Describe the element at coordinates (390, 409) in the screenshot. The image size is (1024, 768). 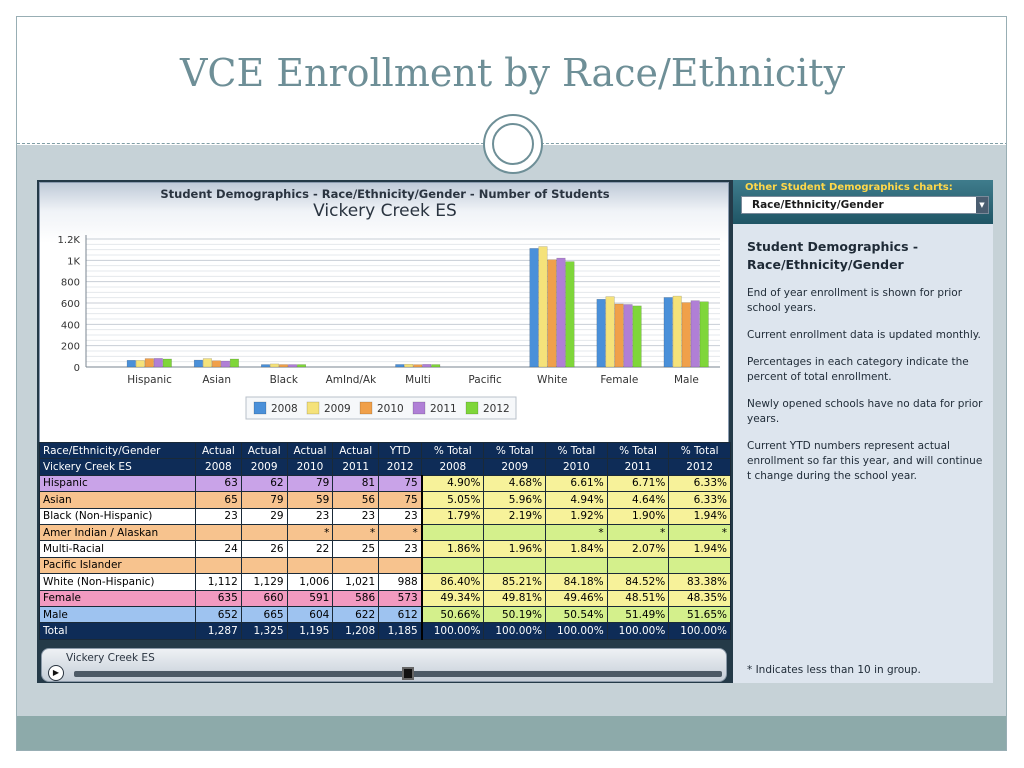
I see `legend-label: 2010` at that location.